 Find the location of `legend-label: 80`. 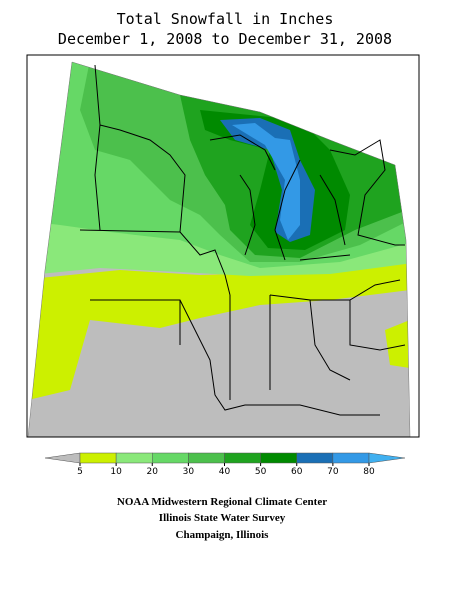

legend-label: 80 is located at coordinates (369, 472).